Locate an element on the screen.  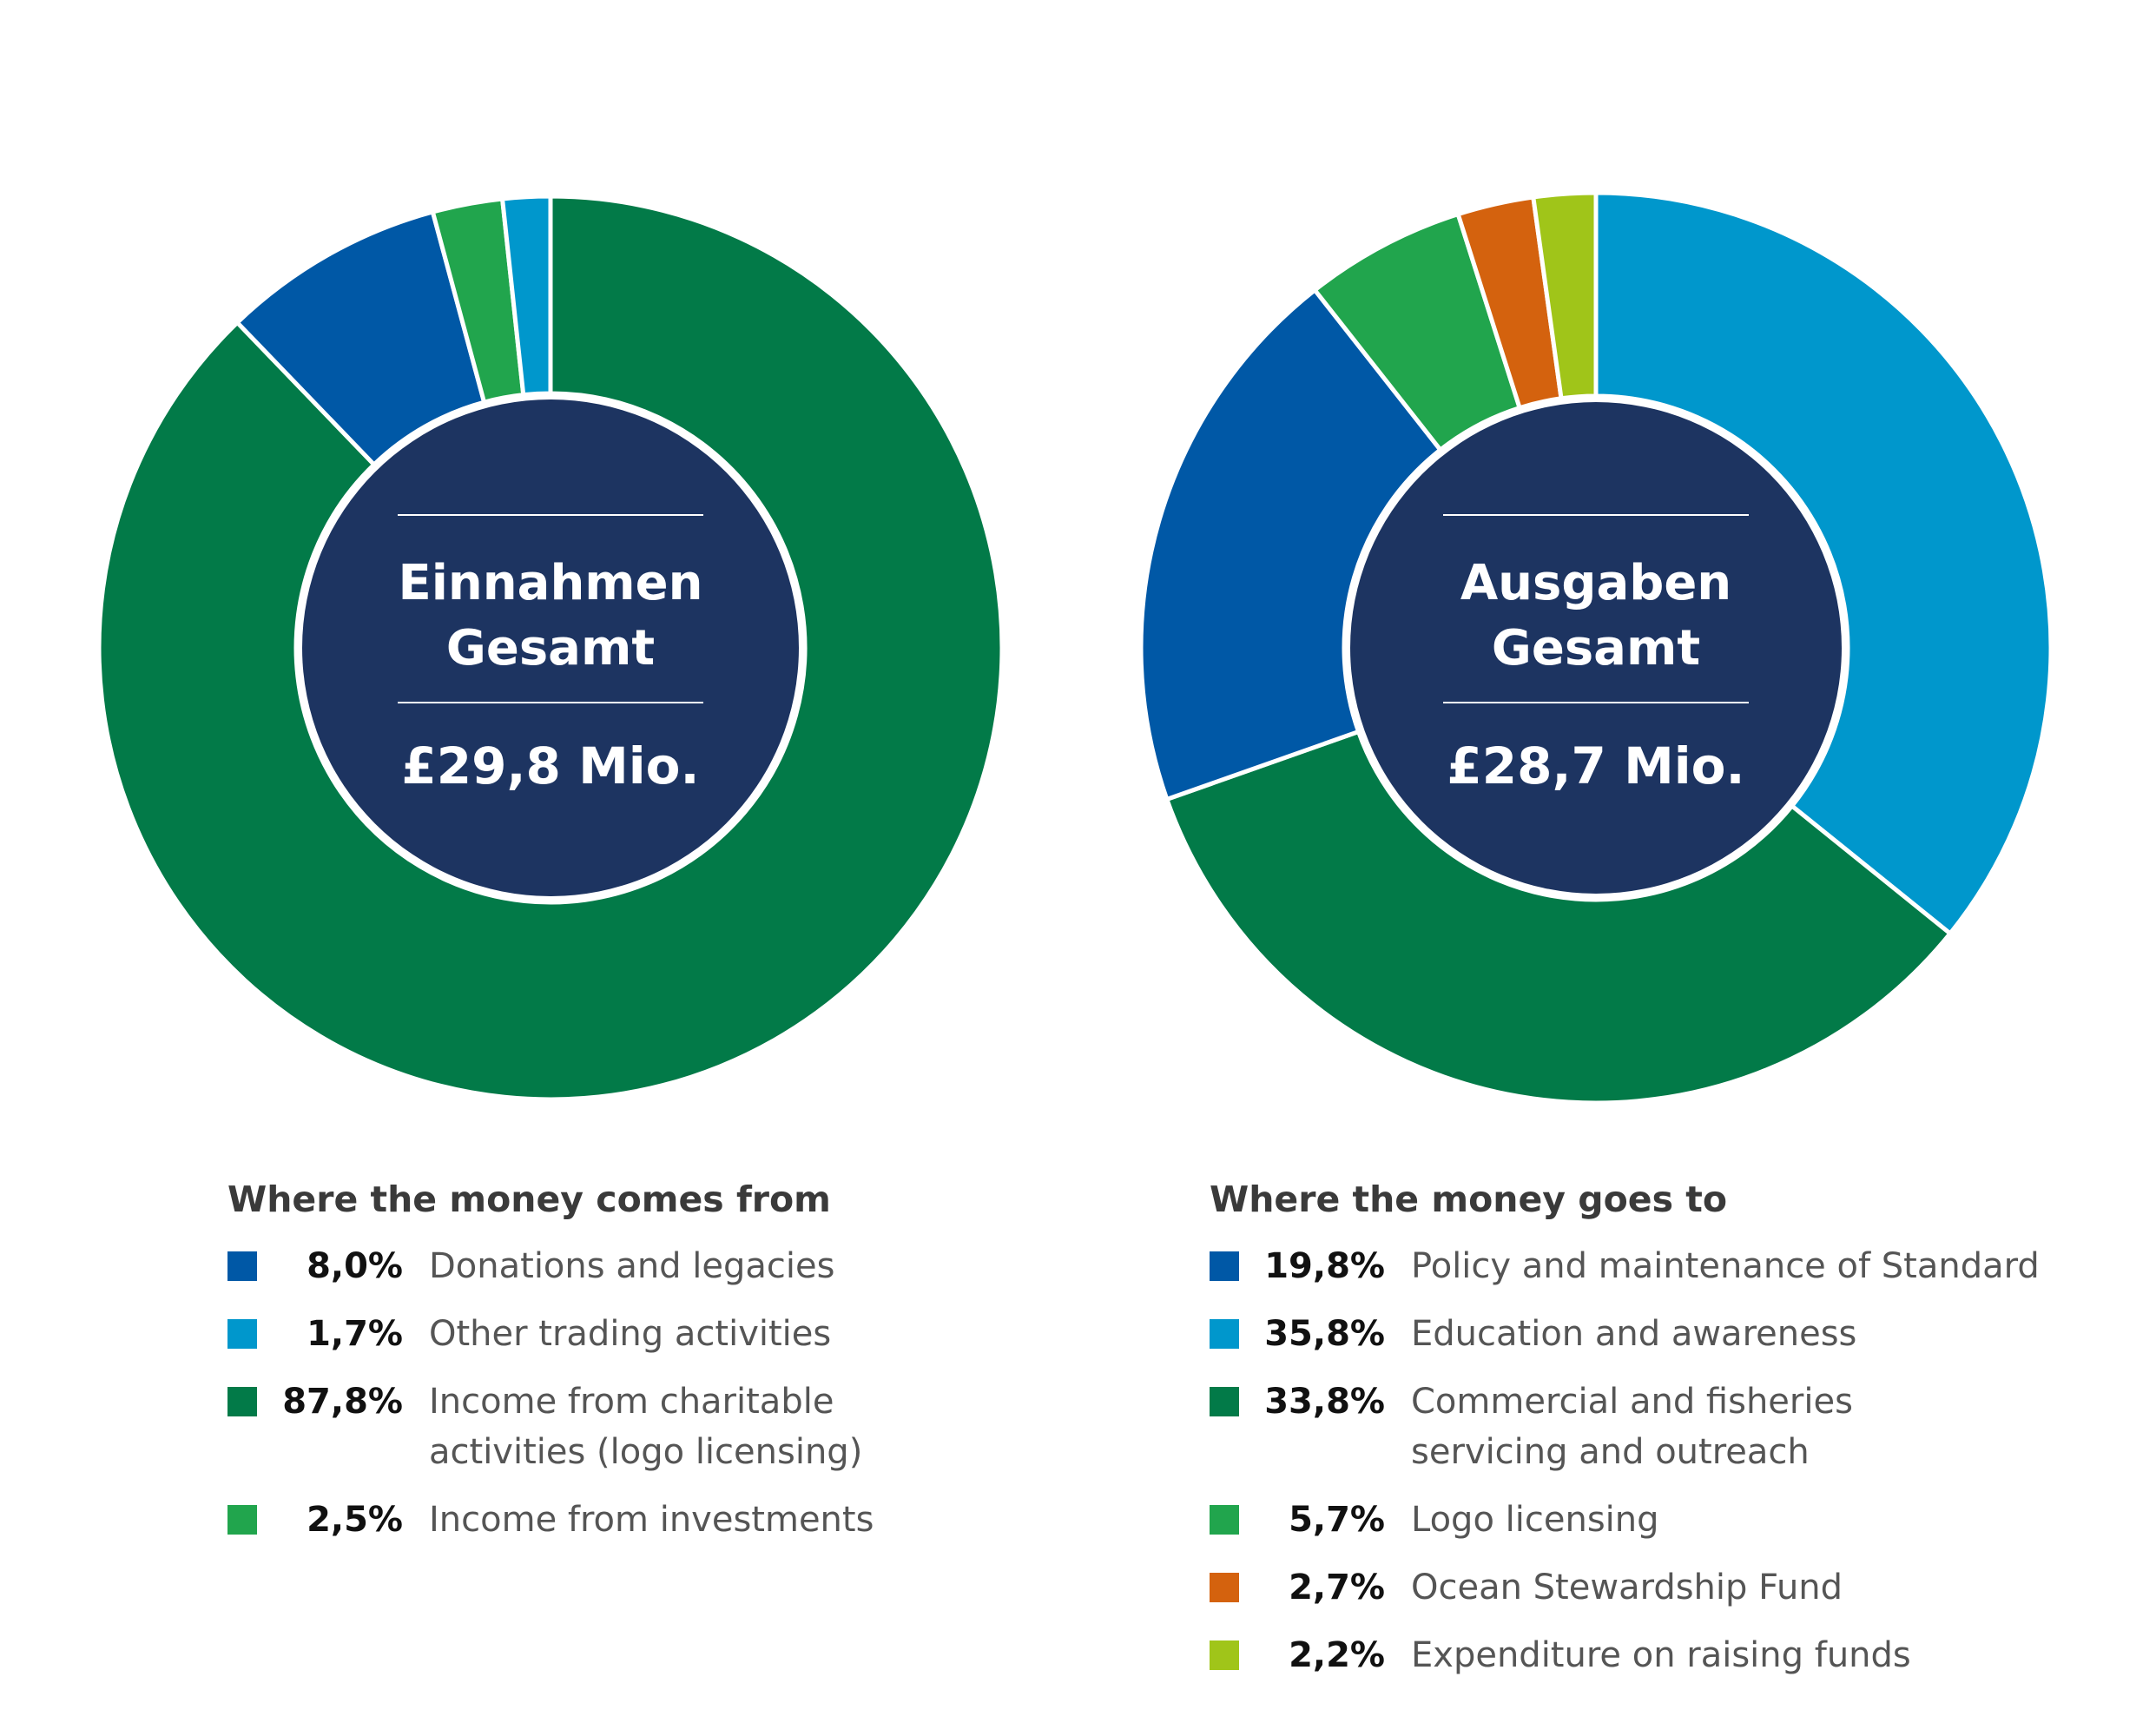
income-legend-item: 8,0% Donations and legacies is located at coordinates (618, 1266).